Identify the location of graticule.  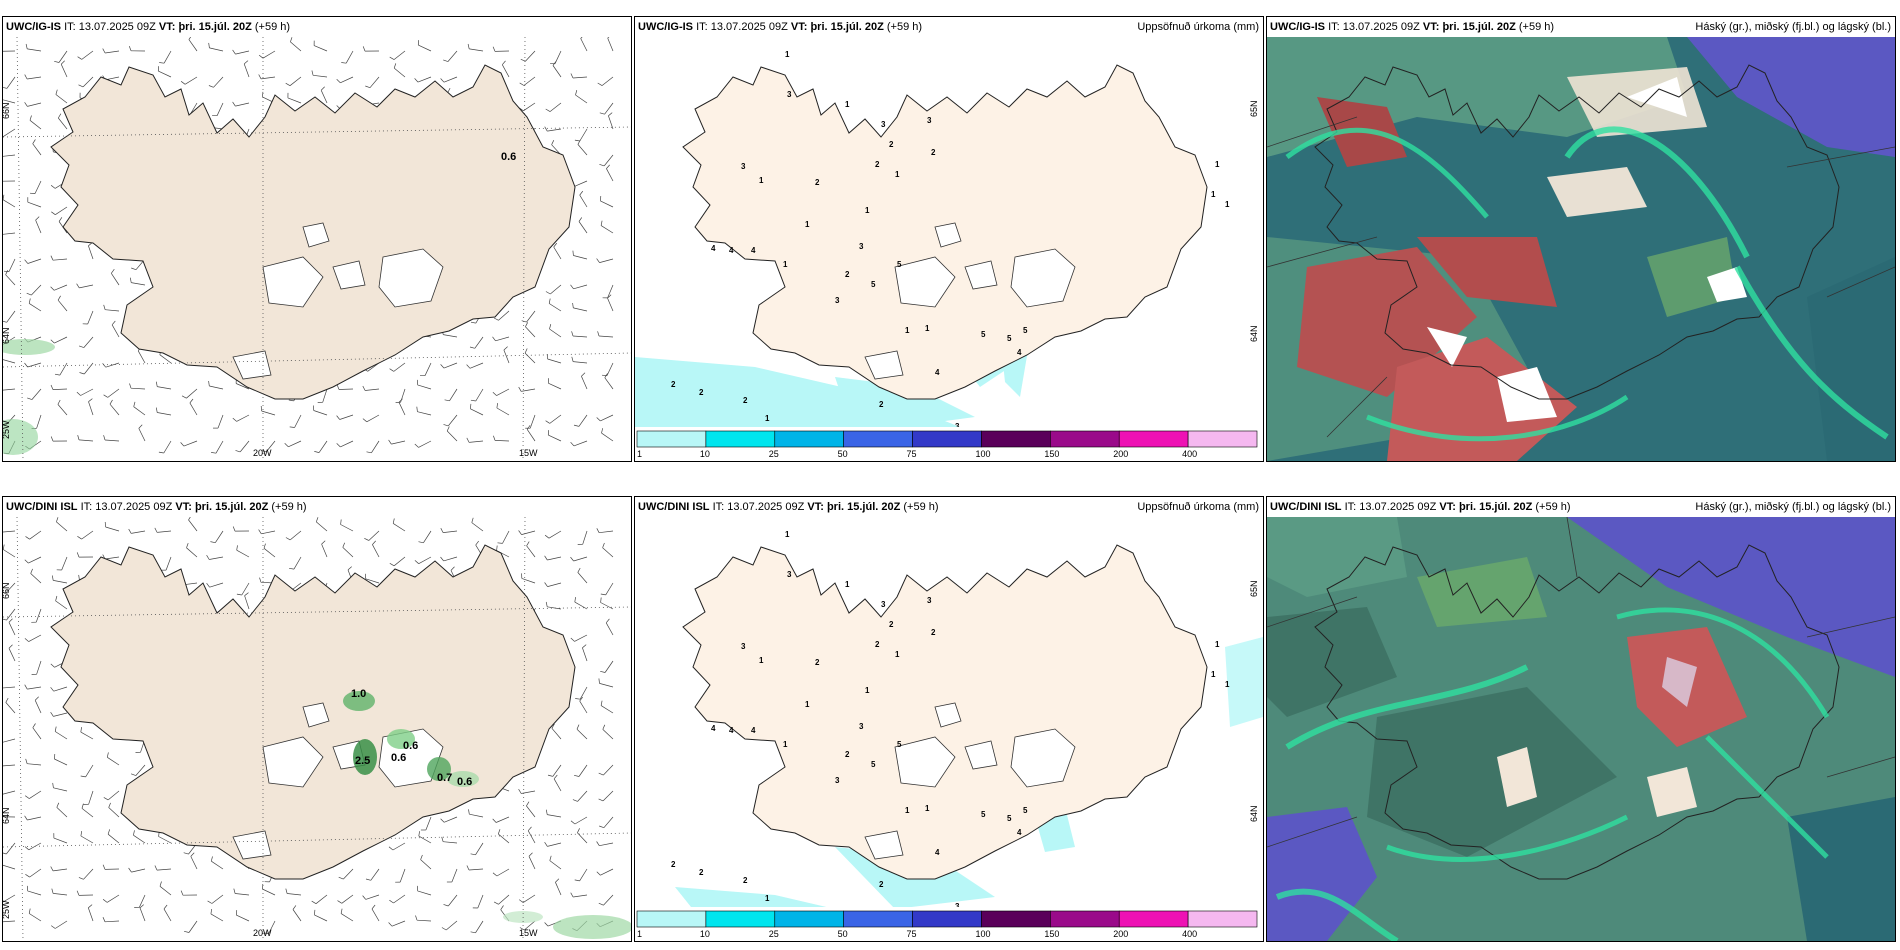
(317, 249).